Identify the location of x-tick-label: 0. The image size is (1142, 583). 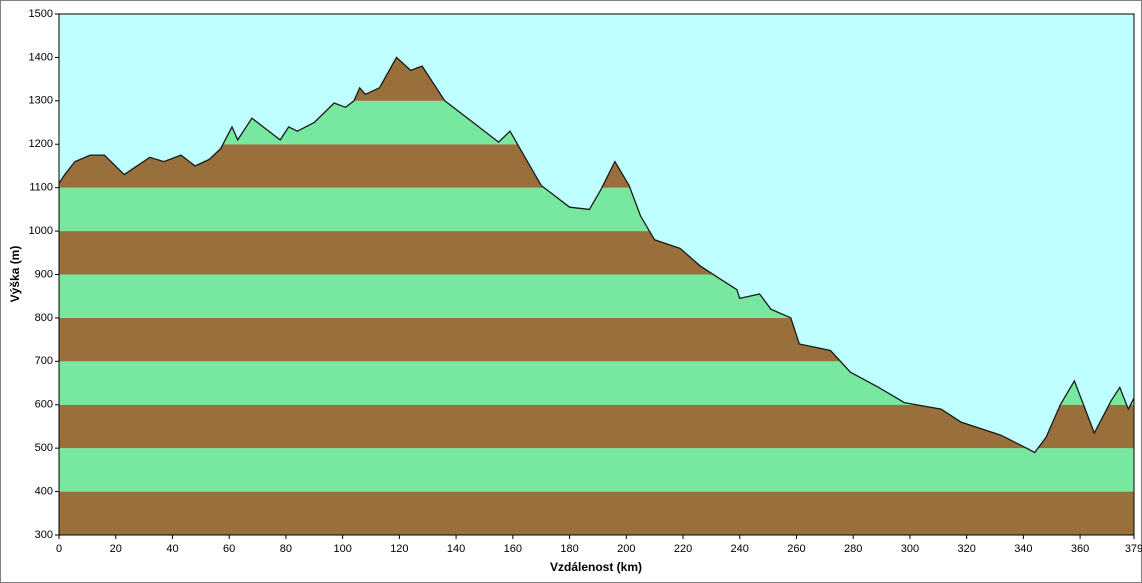
(59, 549).